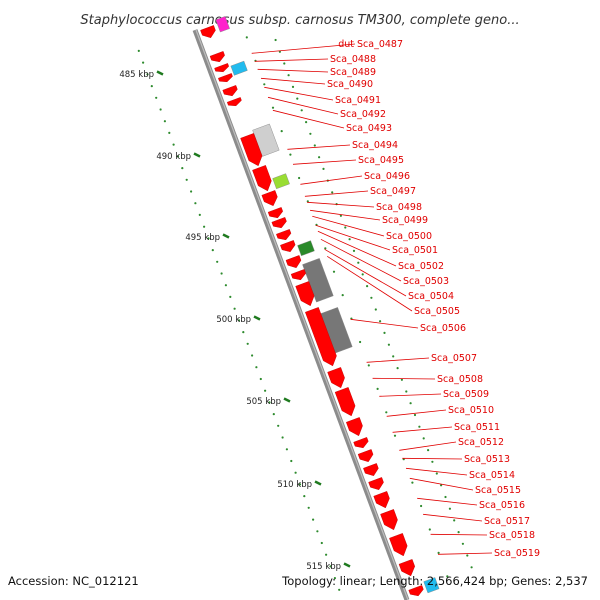 Image resolution: width=600 pixels, height=600 pixels. What do you see at coordinates (409, 236) in the screenshot?
I see `gene-label: Sca_0500` at bounding box center [409, 236].